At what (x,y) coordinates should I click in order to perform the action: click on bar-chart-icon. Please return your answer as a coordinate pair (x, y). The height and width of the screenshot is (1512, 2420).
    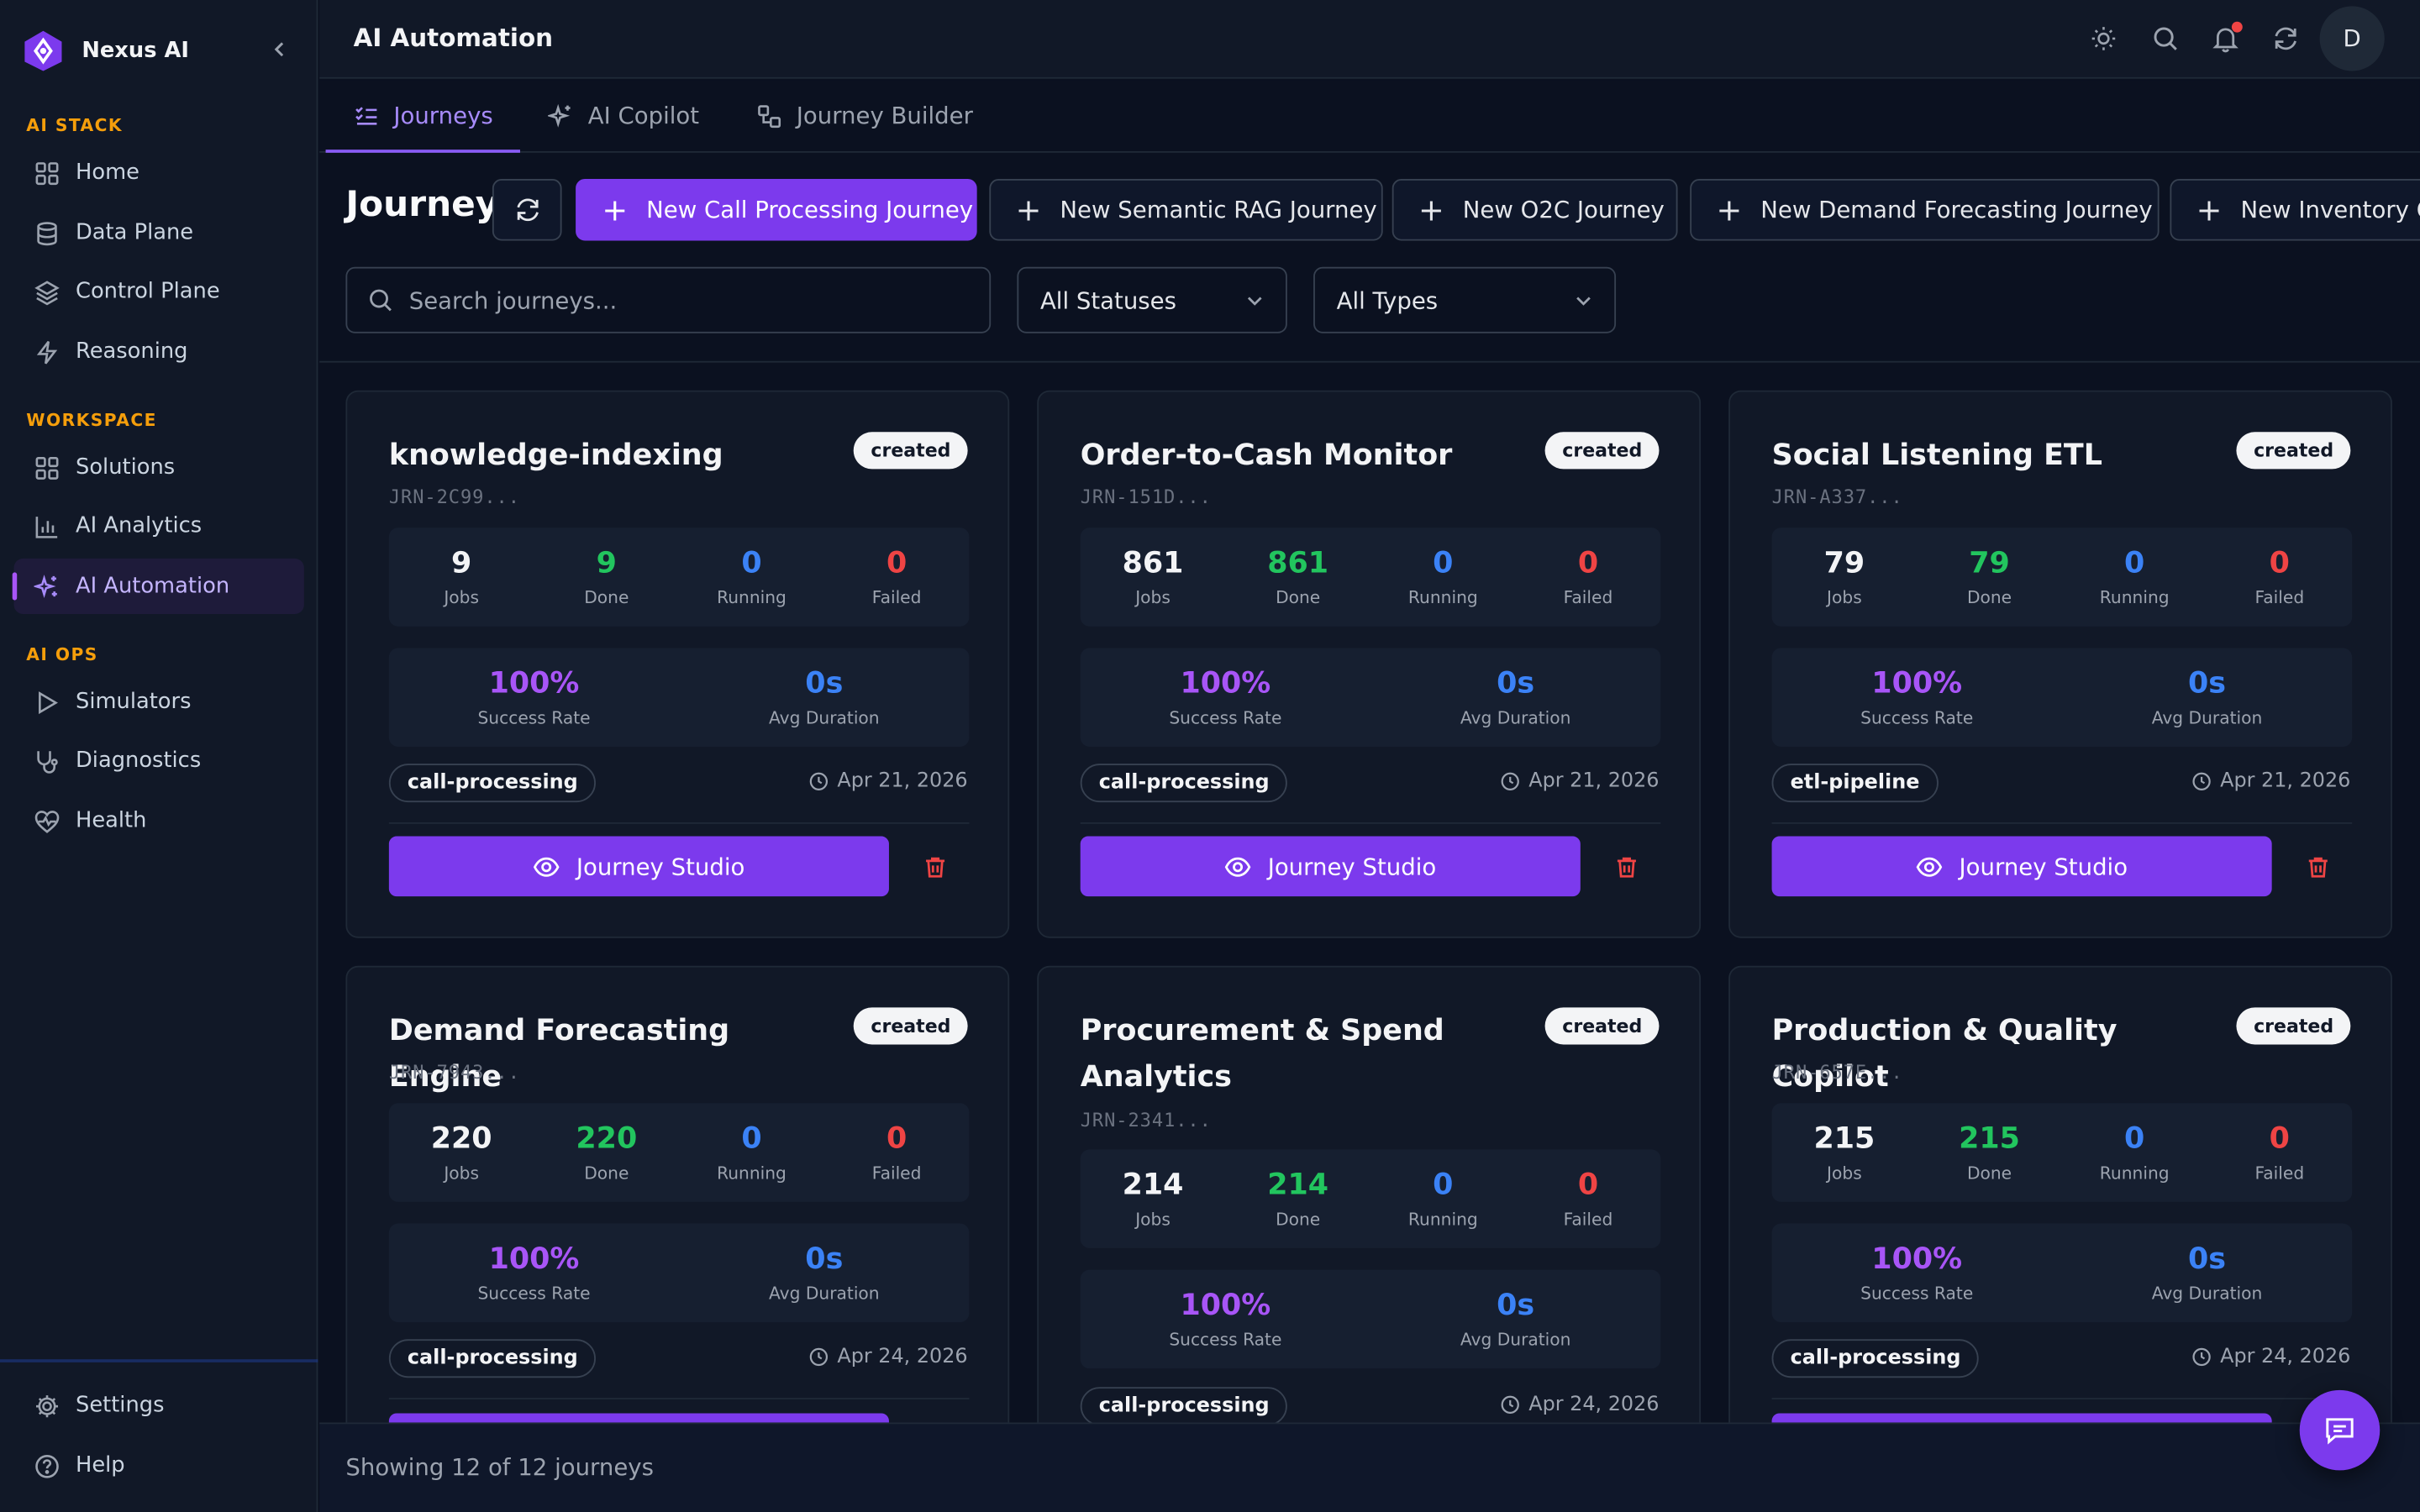
    Looking at the image, I should click on (46, 527).